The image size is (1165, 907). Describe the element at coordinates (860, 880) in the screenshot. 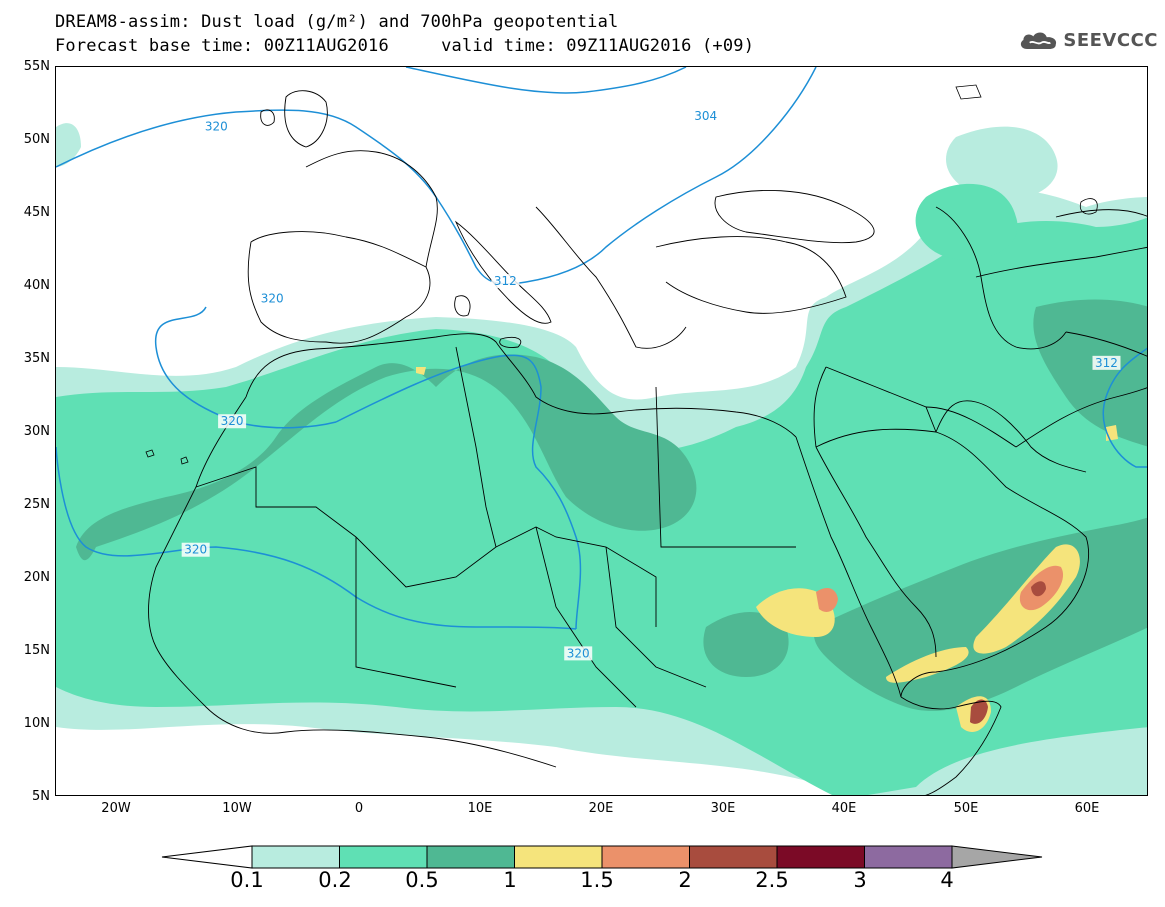

I see `legend-label-3: 3` at that location.